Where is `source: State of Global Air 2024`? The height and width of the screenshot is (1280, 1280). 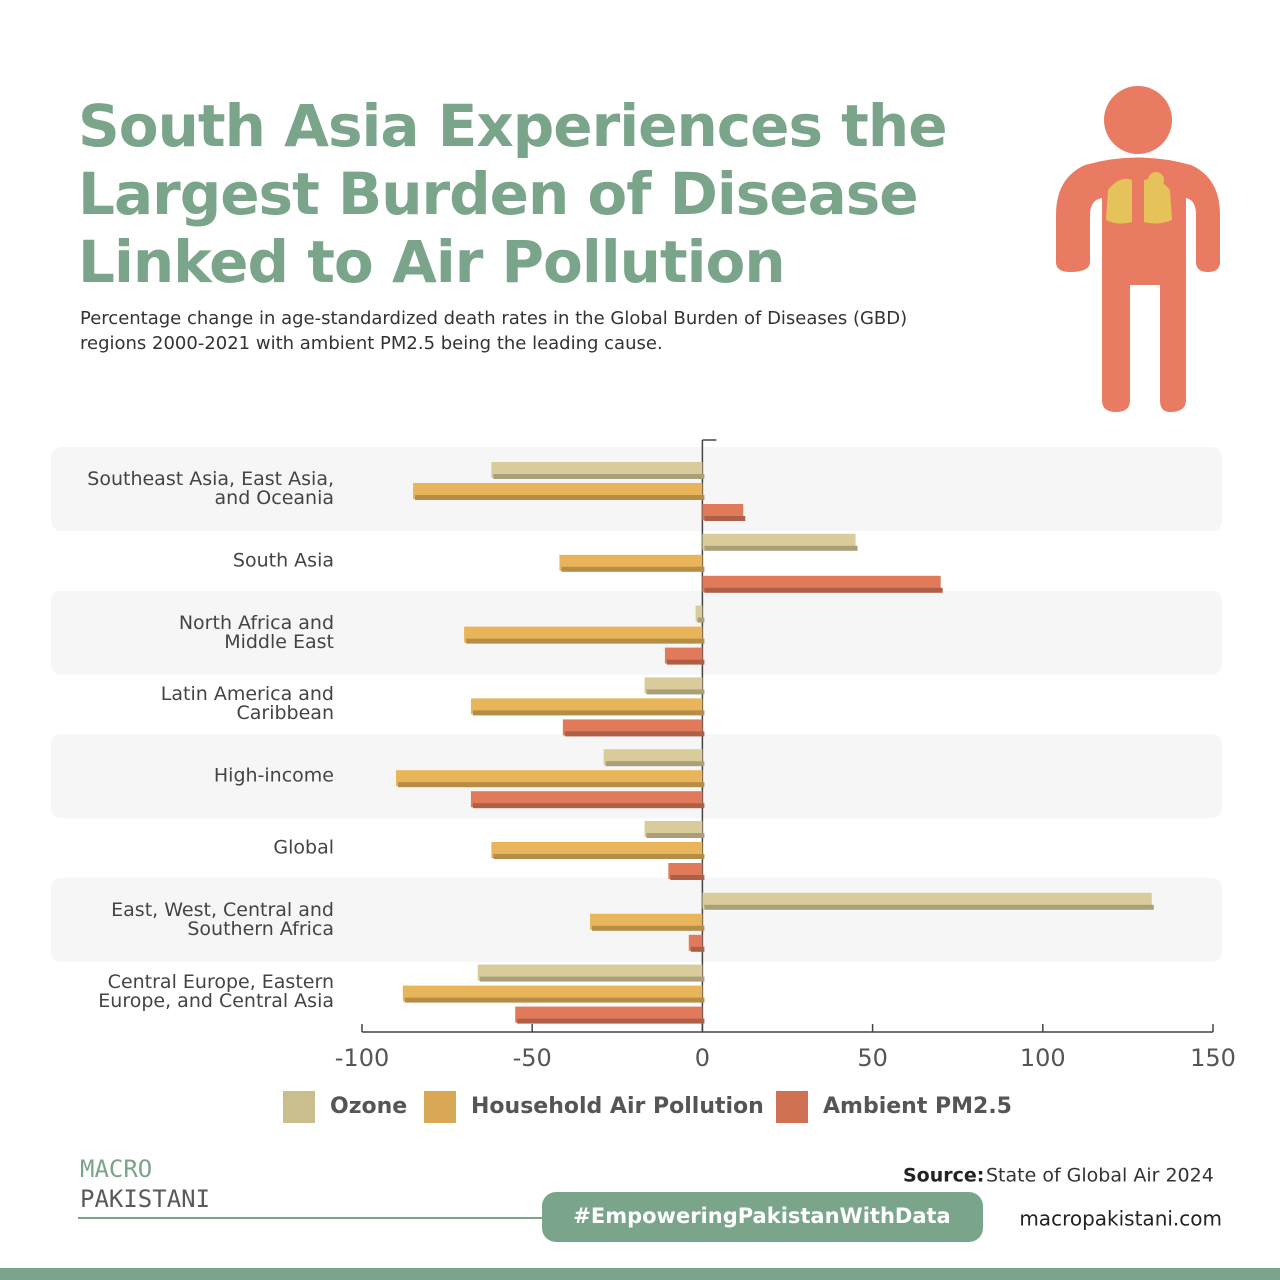 source: State of Global Air 2024 is located at coordinates (1100, 1176).